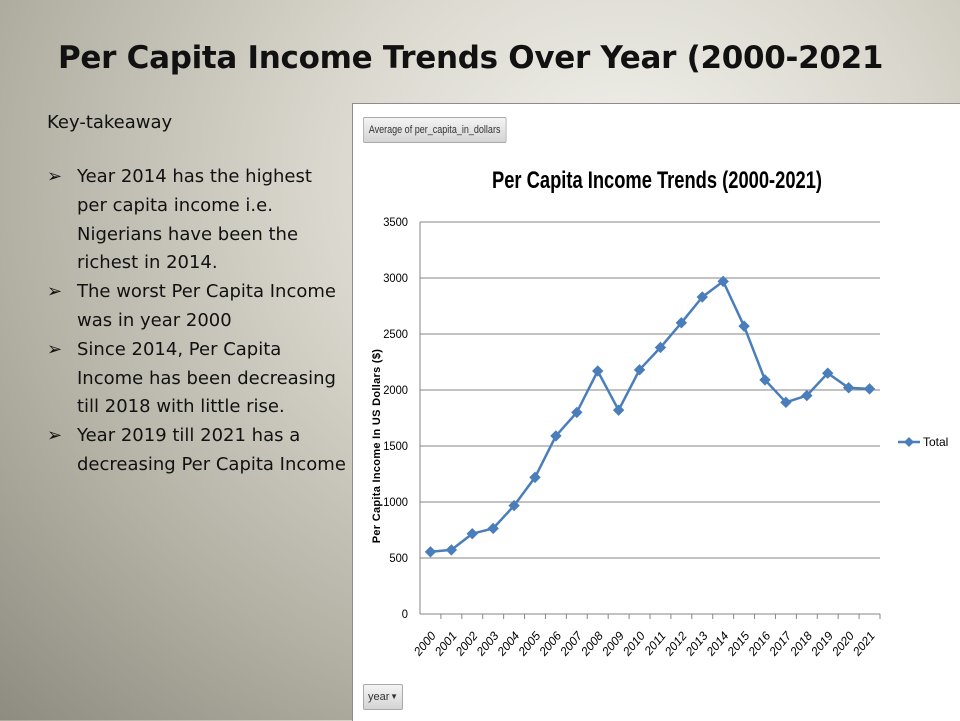 Image resolution: width=960 pixels, height=721 pixels. I want to click on x-tick-label: 2015, so click(738, 644).